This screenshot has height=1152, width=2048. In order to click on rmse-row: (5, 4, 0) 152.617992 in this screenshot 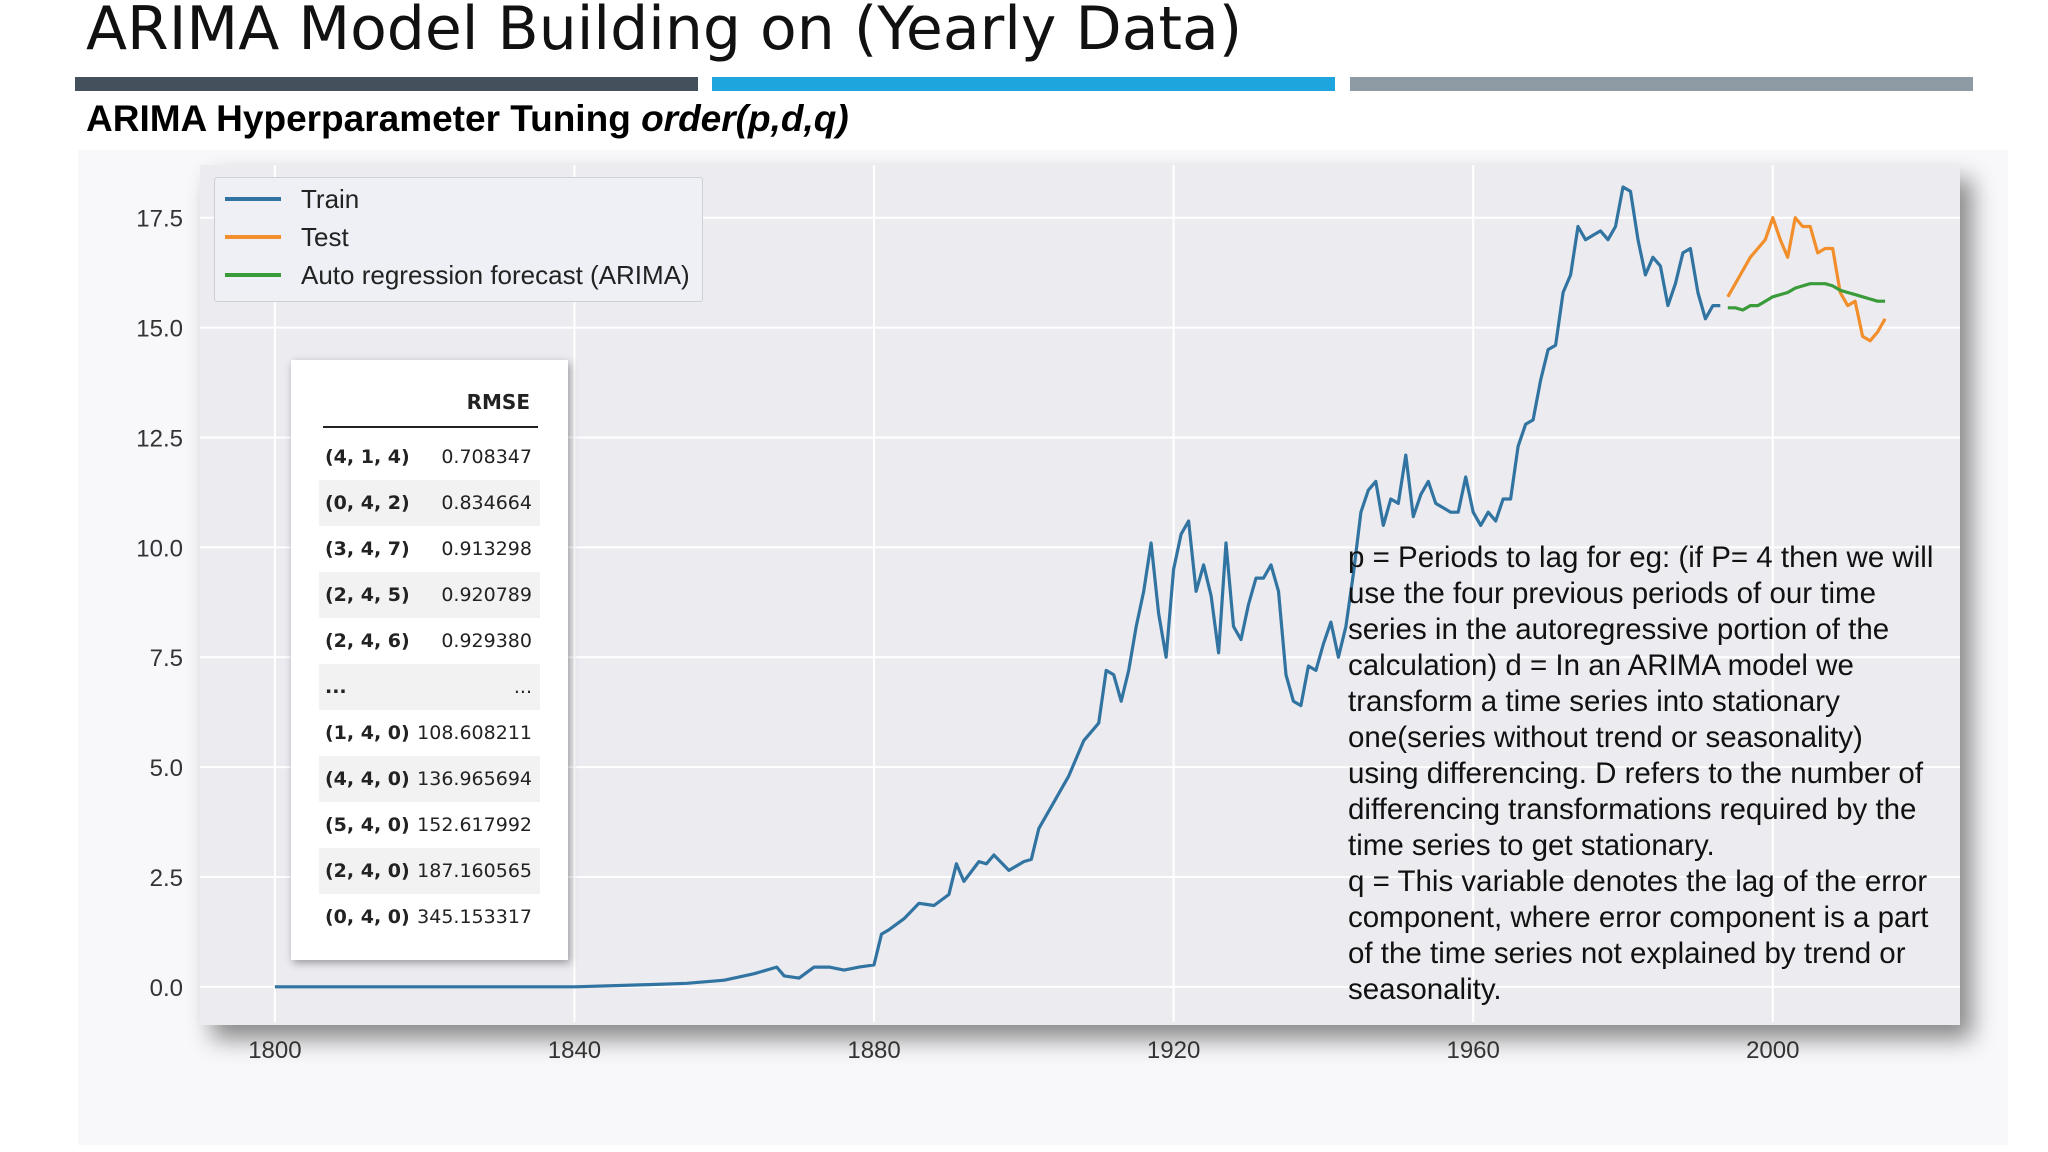, I will do `click(429, 825)`.